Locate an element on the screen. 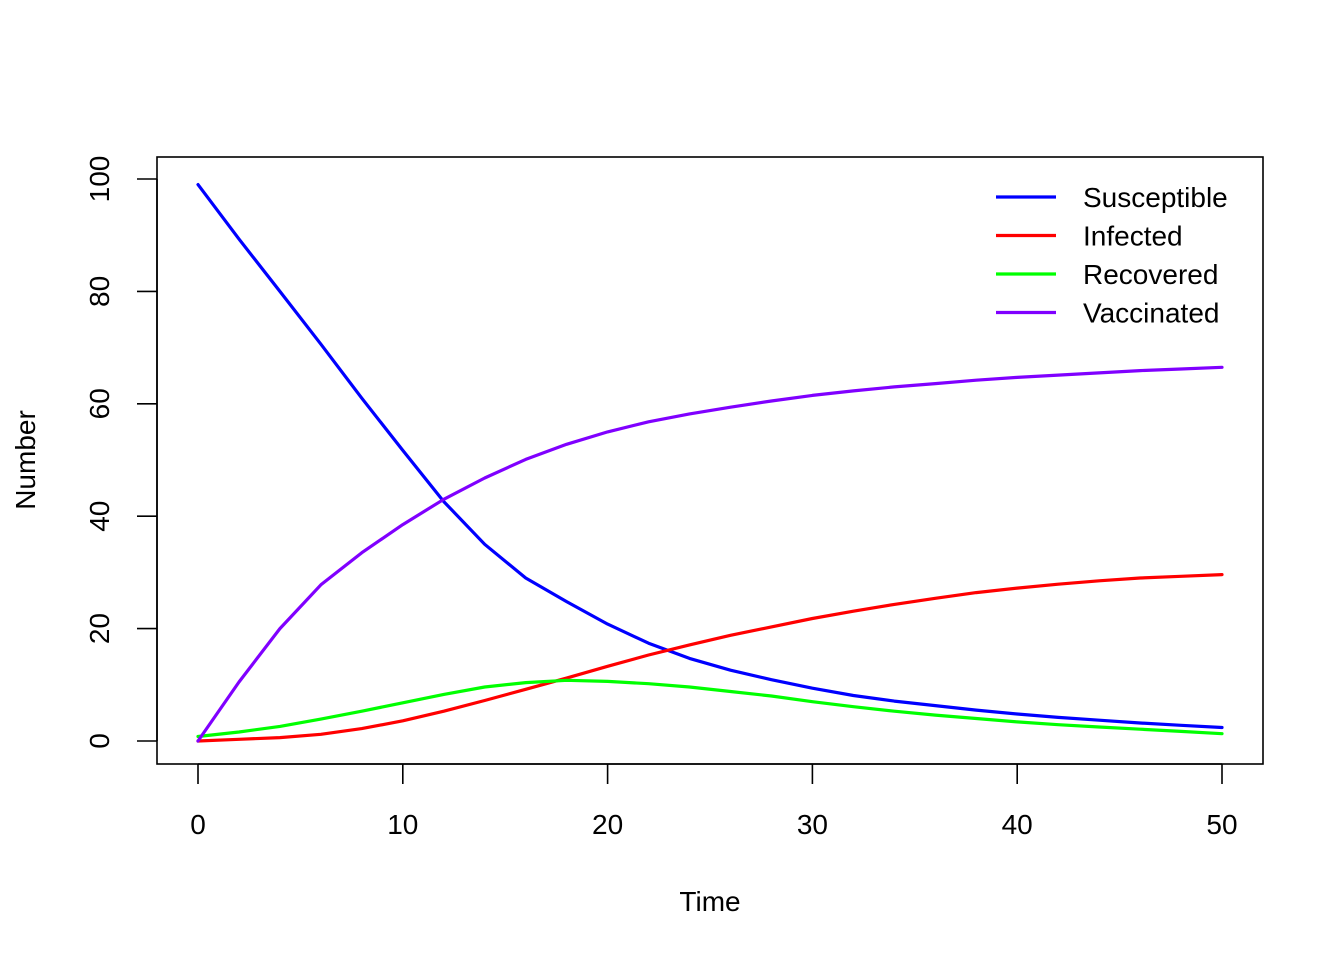 Image resolution: width=1344 pixels, height=960 pixels. x-tick-label: 10 is located at coordinates (402, 824).